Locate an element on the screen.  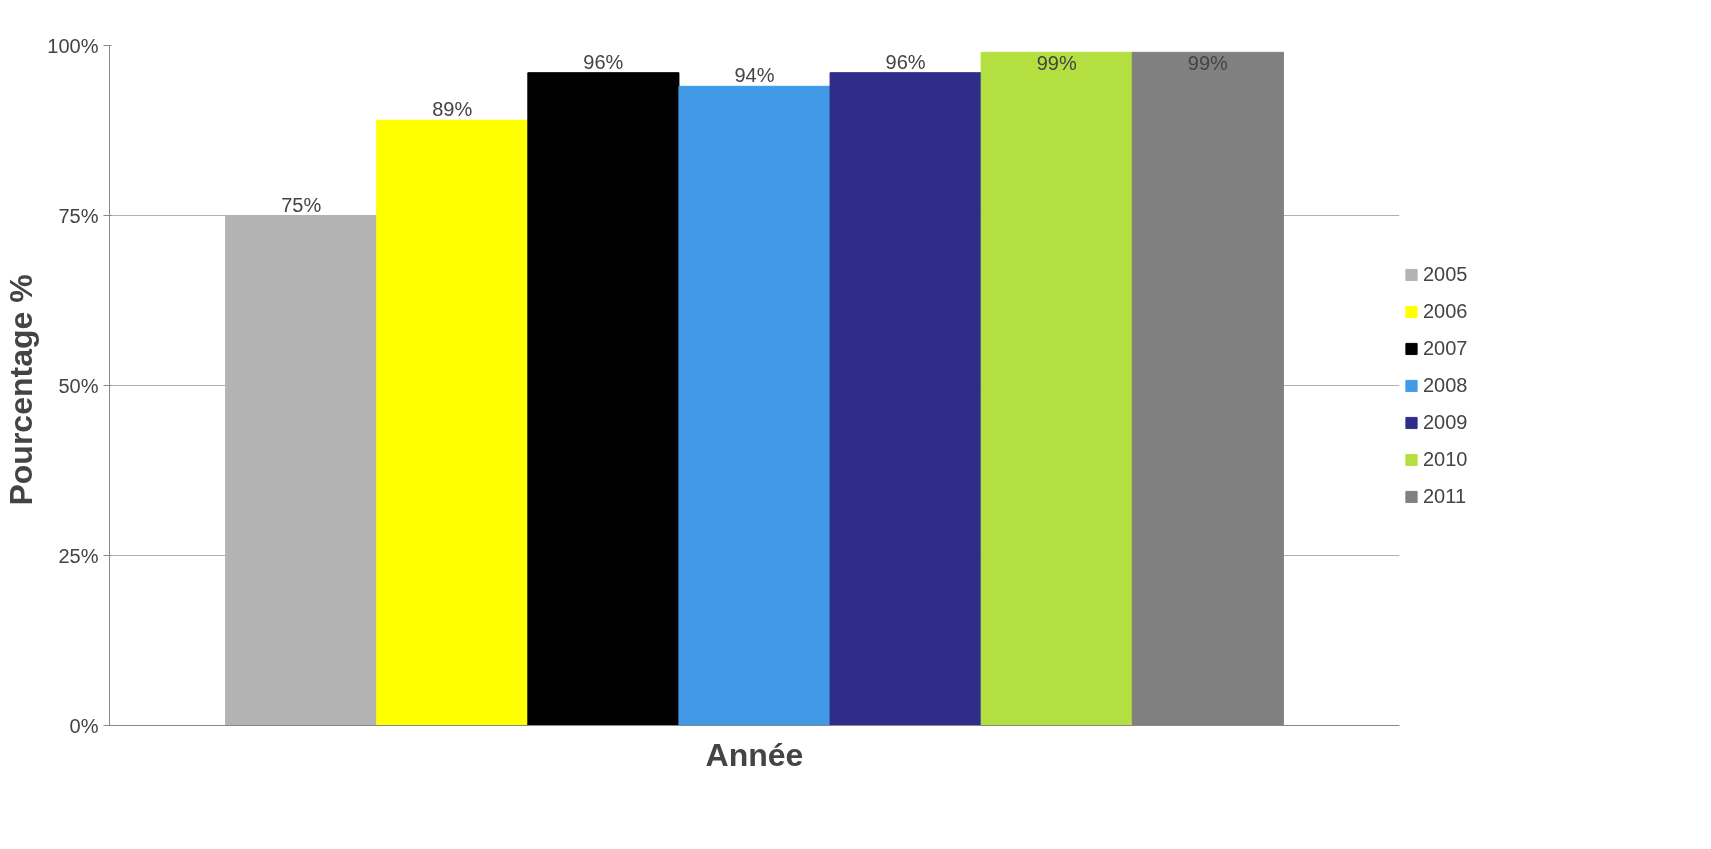
y-tick-label: 100% is located at coordinates (73, 45).